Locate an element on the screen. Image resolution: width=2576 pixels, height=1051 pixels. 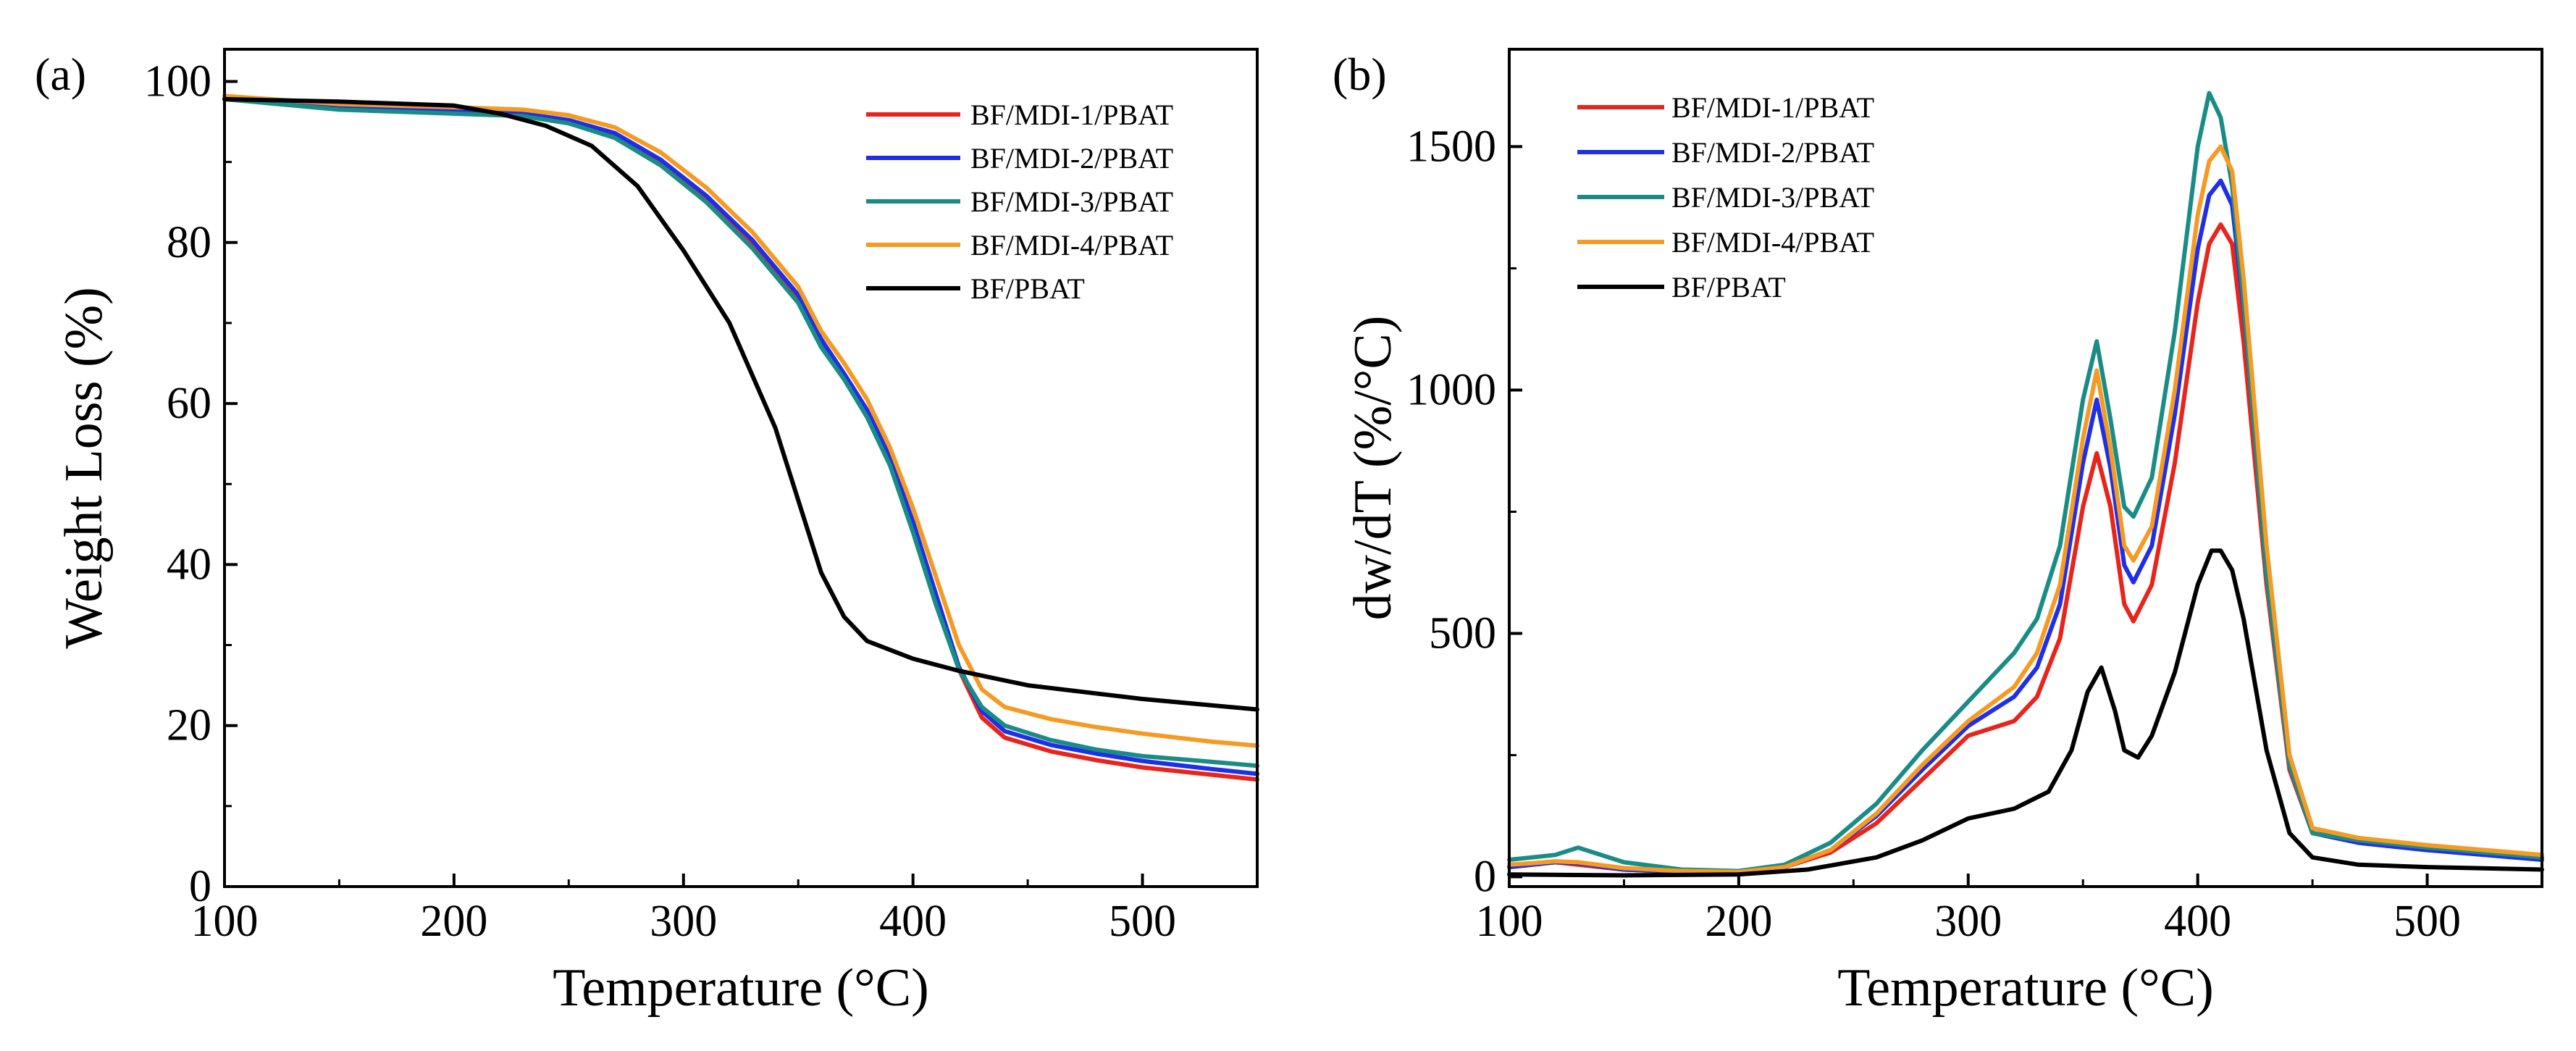
legend-label-b-2: BF/MDI-3/PBAT is located at coordinates (1772, 198).